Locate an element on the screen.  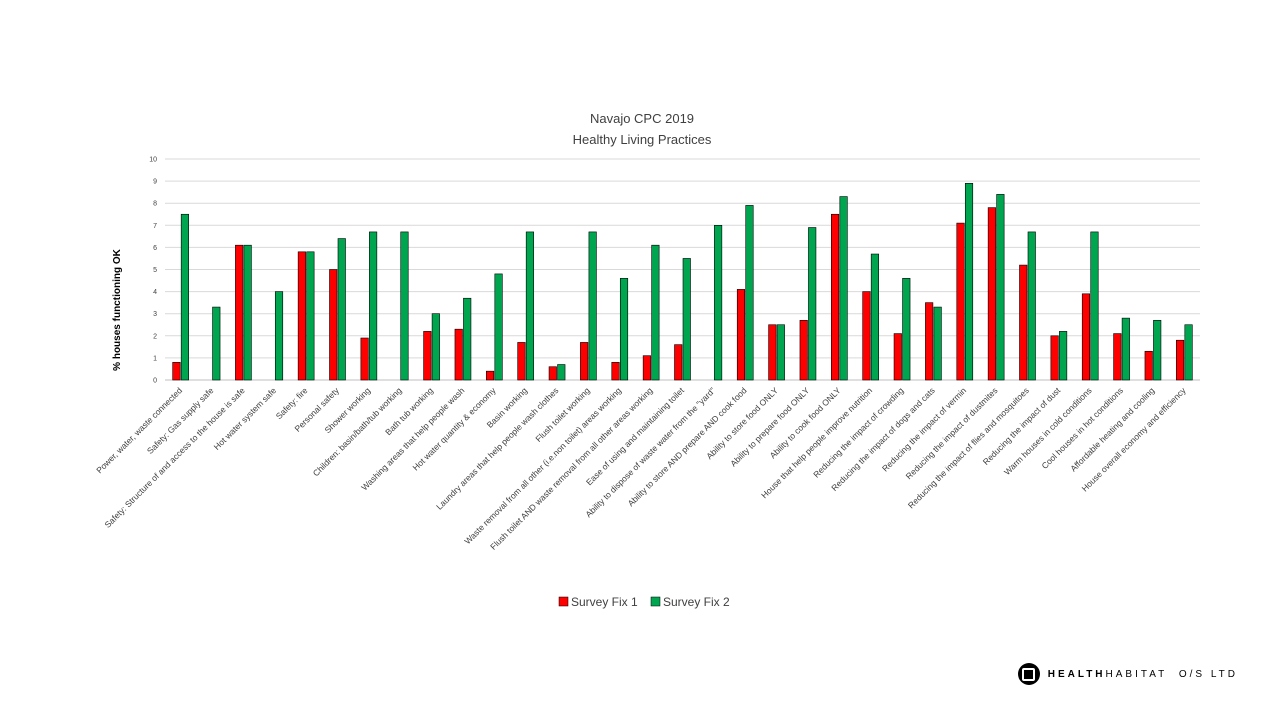
y-tick-label: 0 is located at coordinates (155, 381).